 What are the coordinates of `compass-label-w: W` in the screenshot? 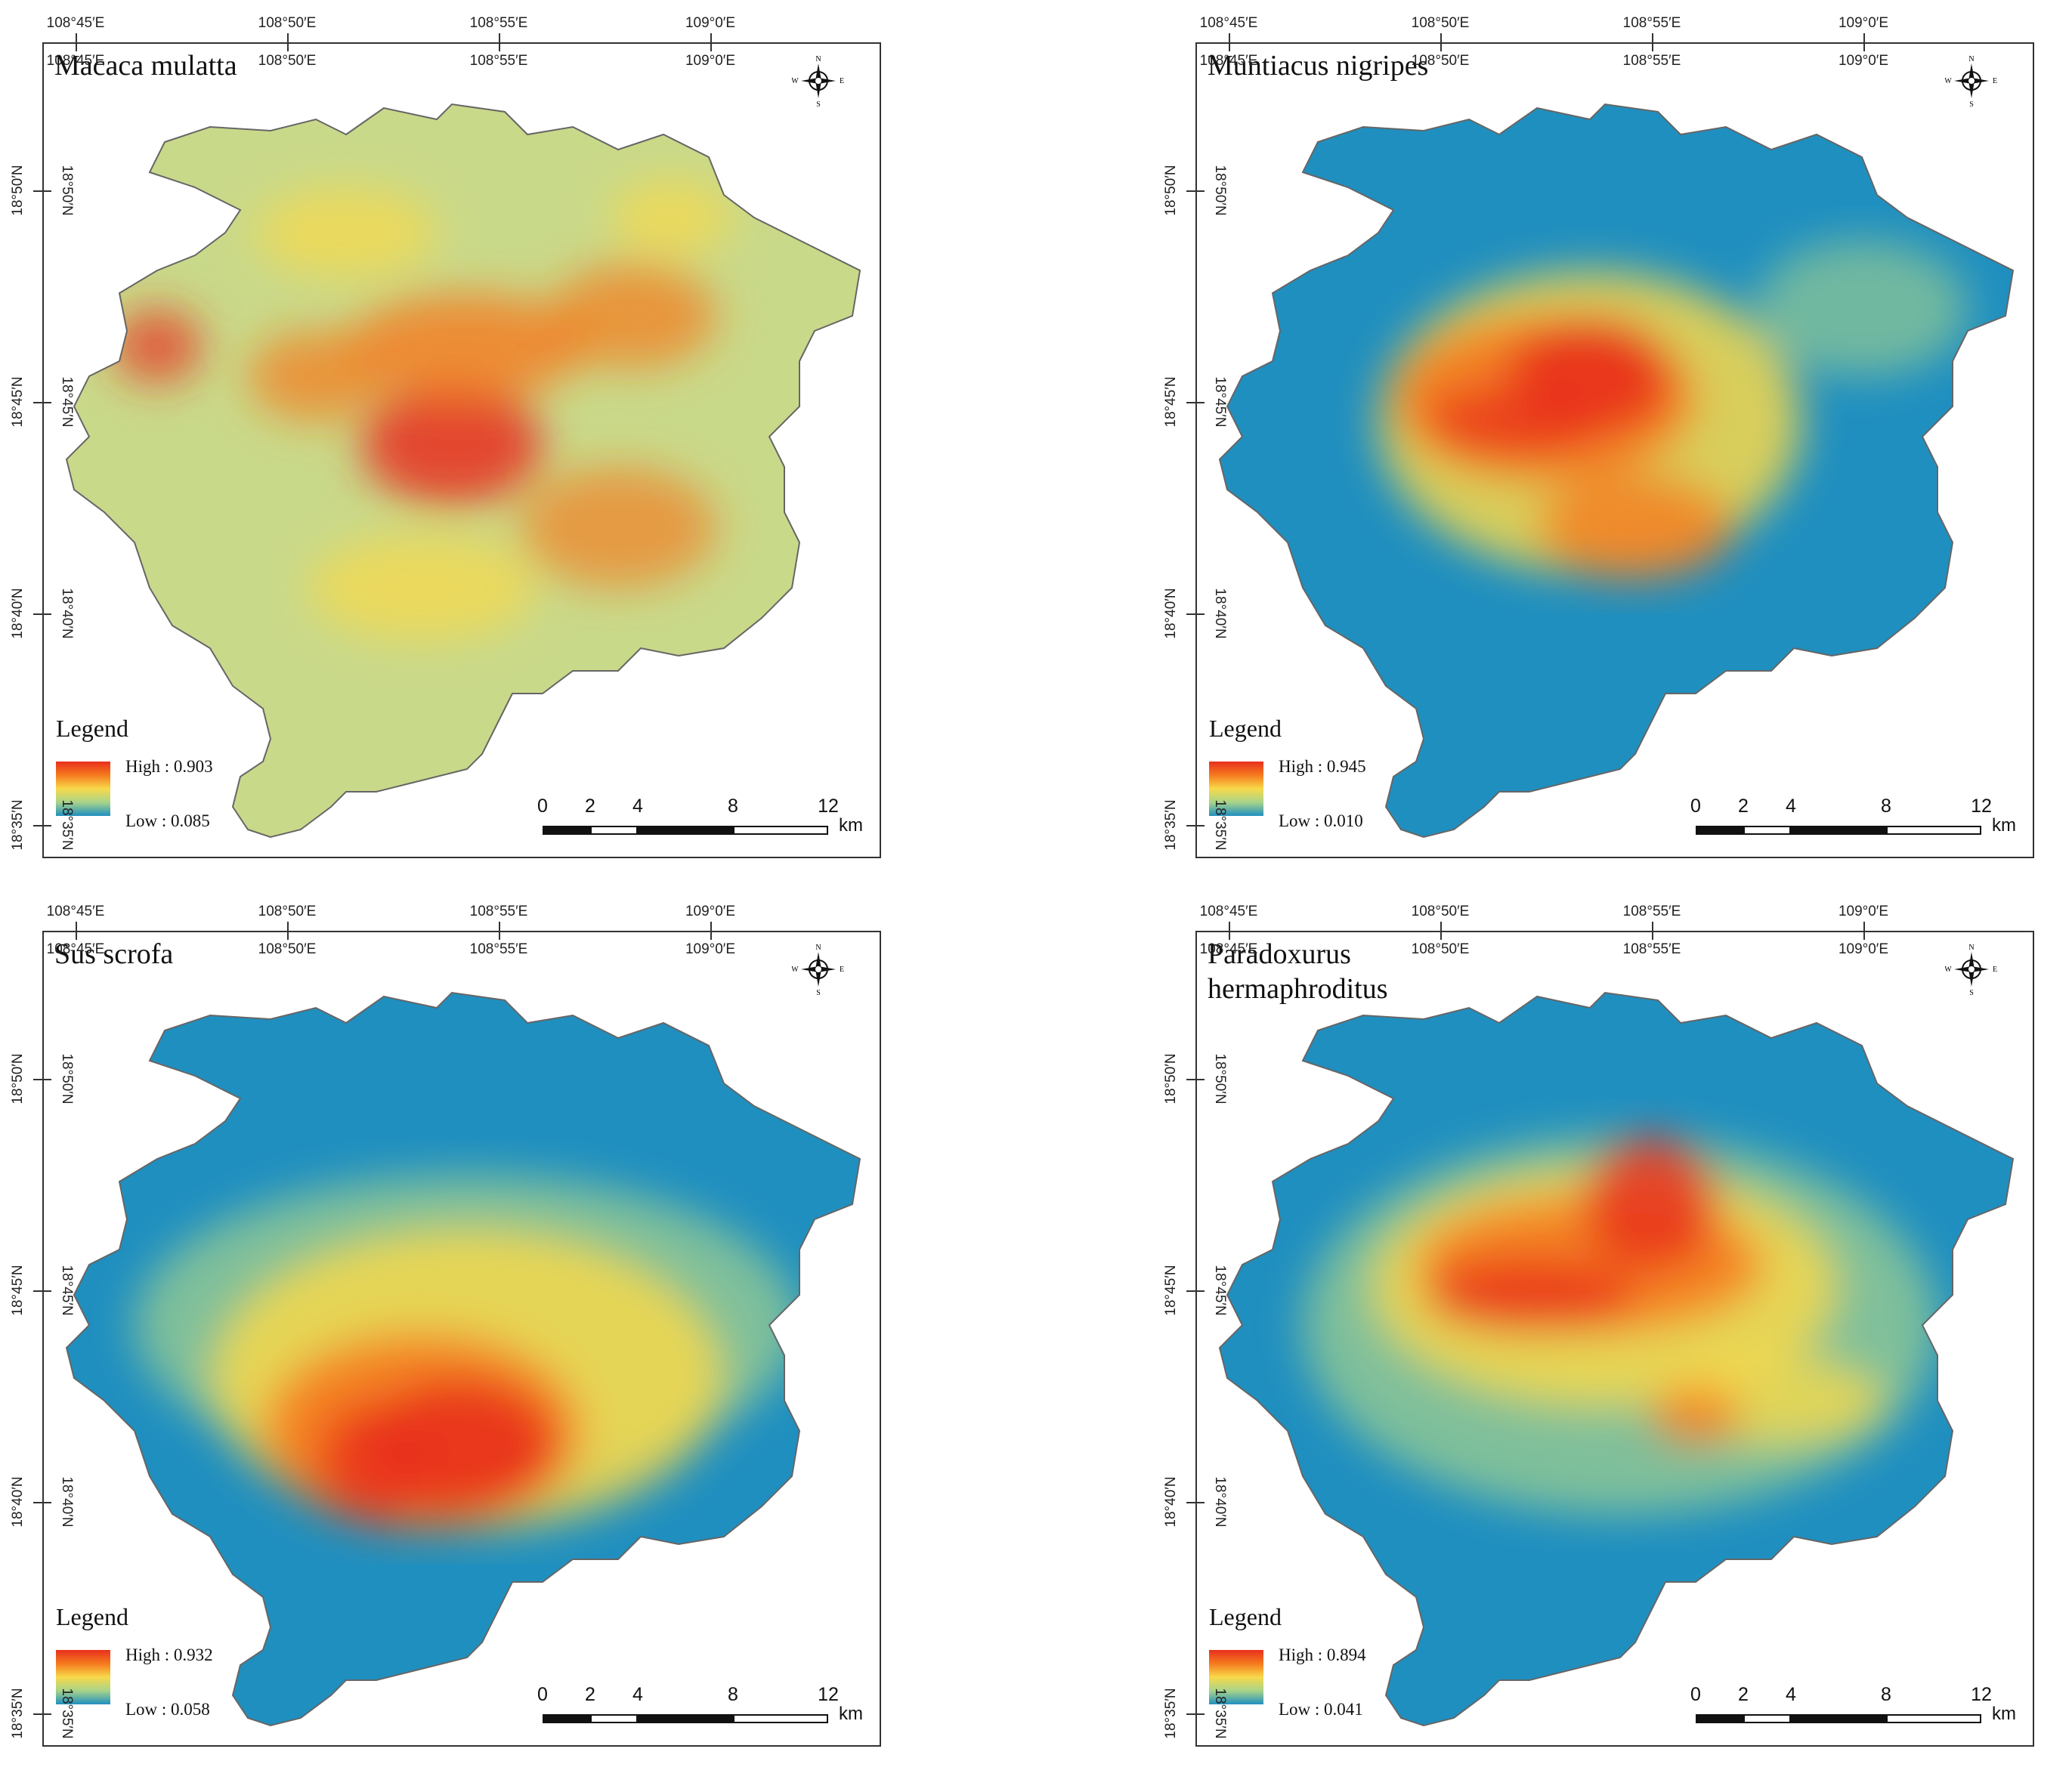 It's located at (795, 81).